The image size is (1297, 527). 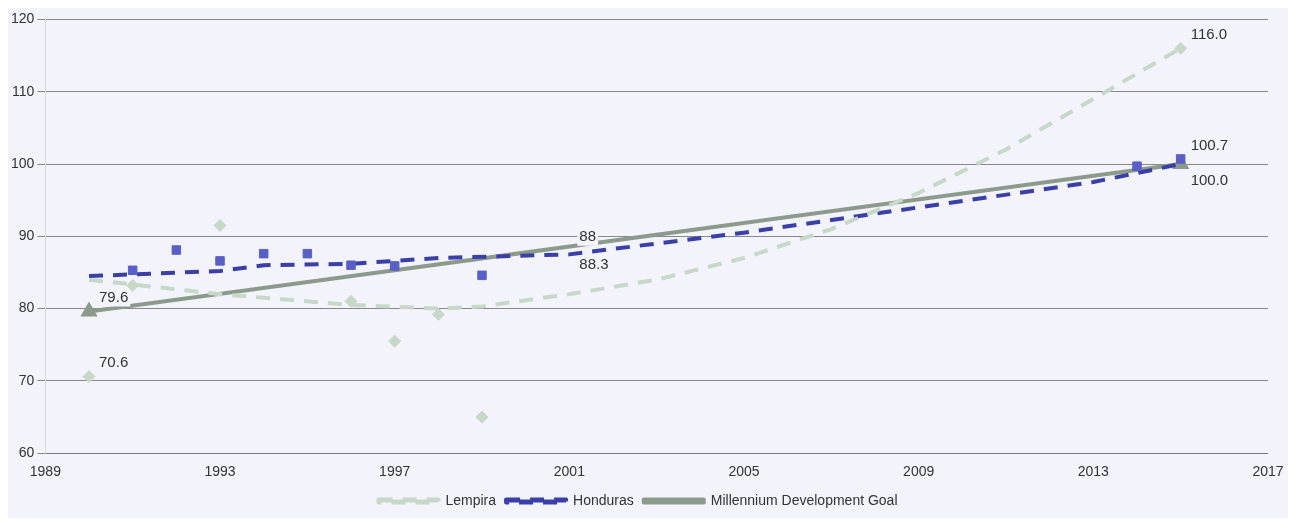 What do you see at coordinates (26, 235) in the screenshot?
I see `y-tick-label: 90` at bounding box center [26, 235].